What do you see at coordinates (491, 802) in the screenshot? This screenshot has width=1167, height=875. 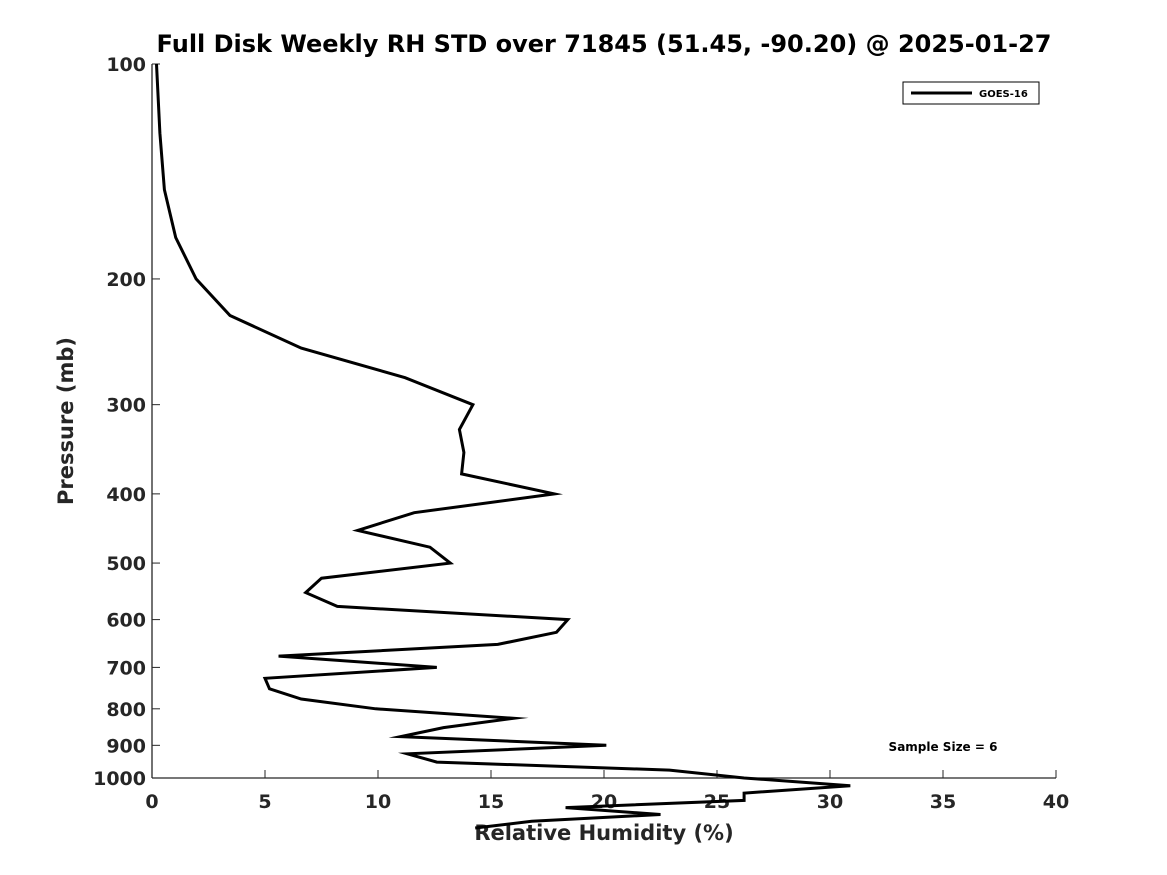 I see `x-tick-label: 15` at bounding box center [491, 802].